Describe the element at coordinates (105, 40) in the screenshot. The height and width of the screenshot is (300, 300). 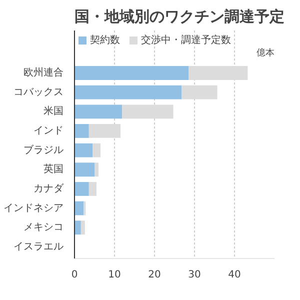
I see `legend-label: 契約数` at that location.